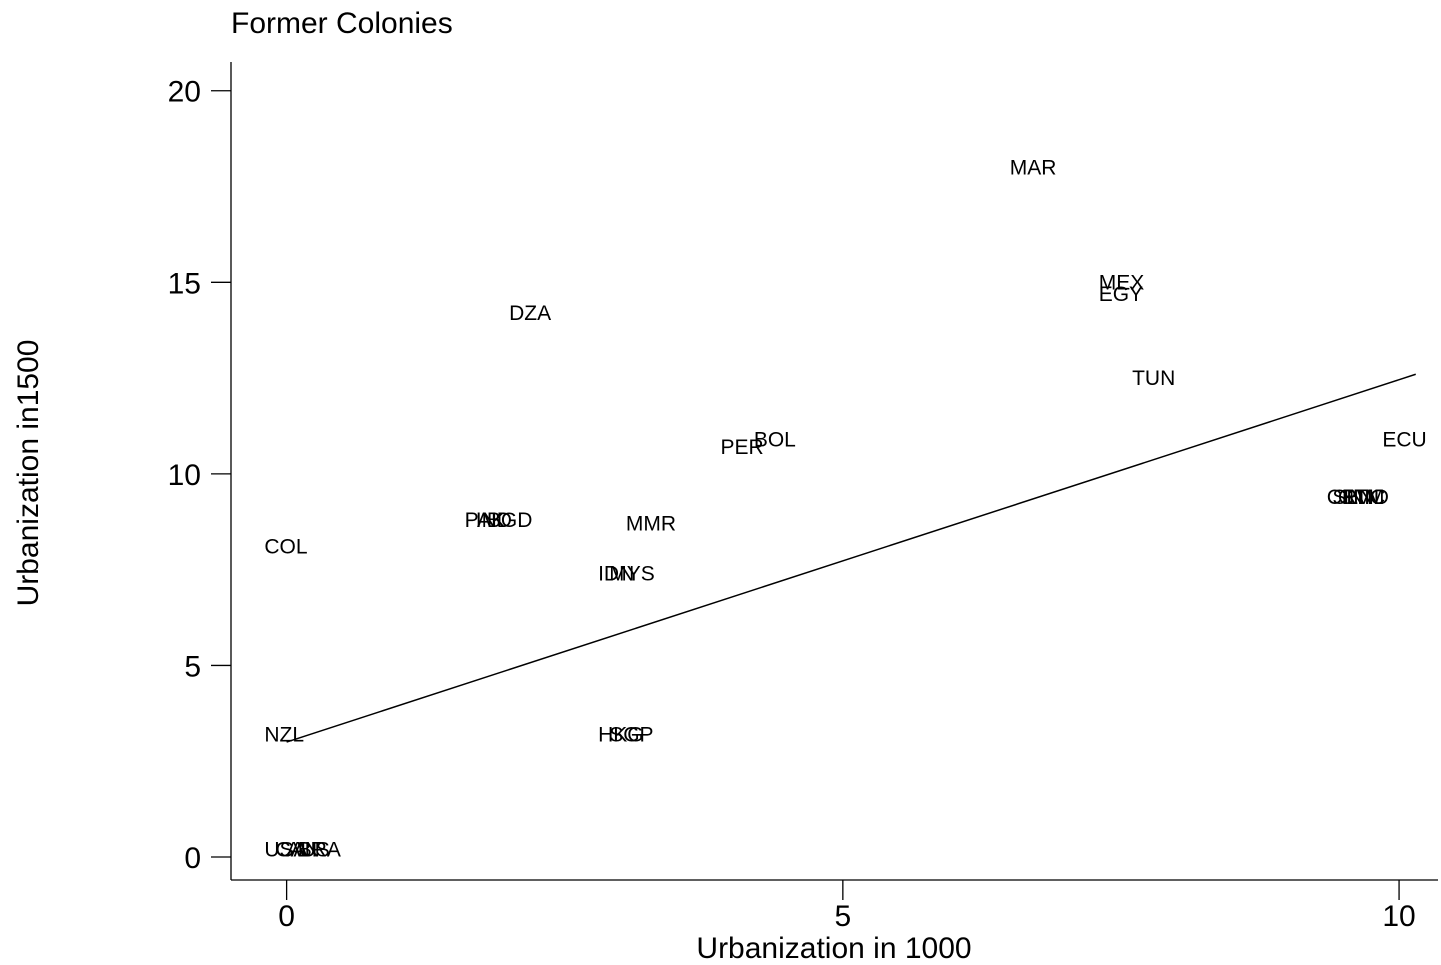 Image resolution: width=1441 pixels, height=965 pixels. What do you see at coordinates (184, 92) in the screenshot?
I see `y-tick-label: 20` at bounding box center [184, 92].